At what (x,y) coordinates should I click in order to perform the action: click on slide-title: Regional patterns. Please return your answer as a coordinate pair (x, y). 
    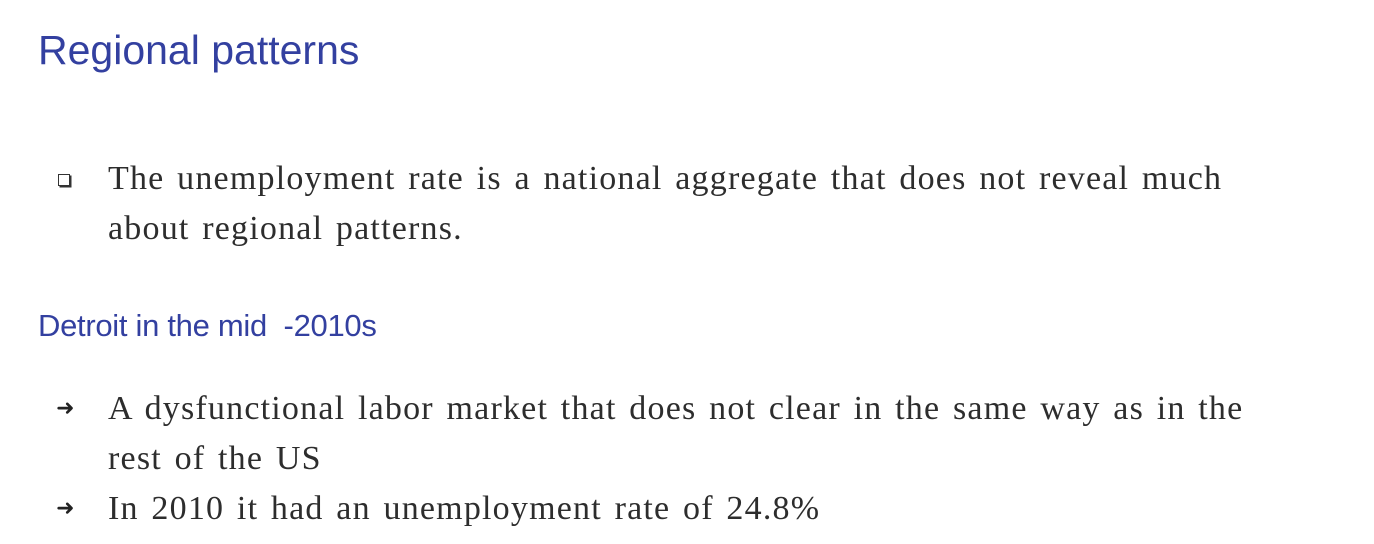
    Looking at the image, I should click on (199, 50).